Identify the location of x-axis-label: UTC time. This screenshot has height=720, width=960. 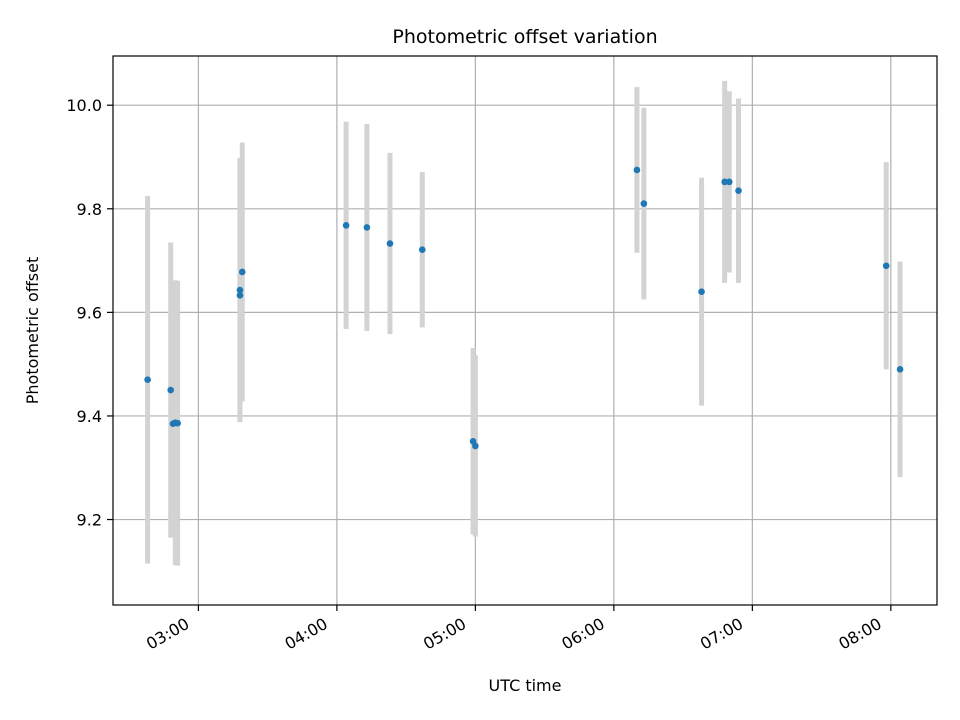
(525, 685).